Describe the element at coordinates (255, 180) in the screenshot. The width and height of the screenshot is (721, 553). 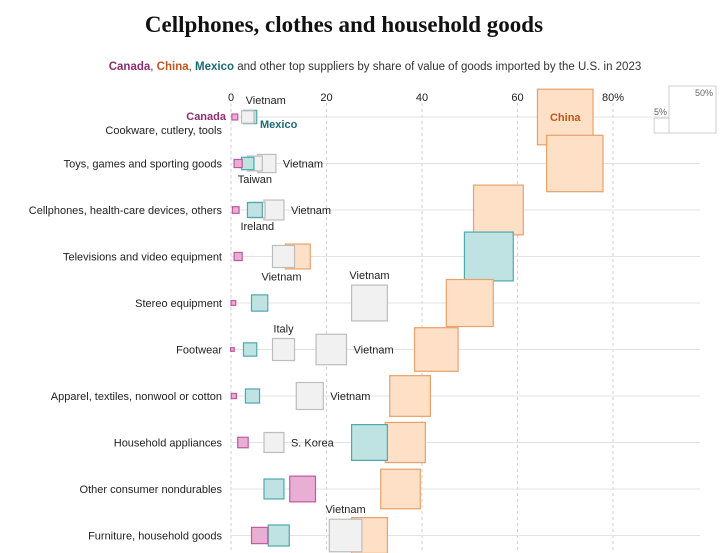
I see `country-label: Taiwan` at that location.